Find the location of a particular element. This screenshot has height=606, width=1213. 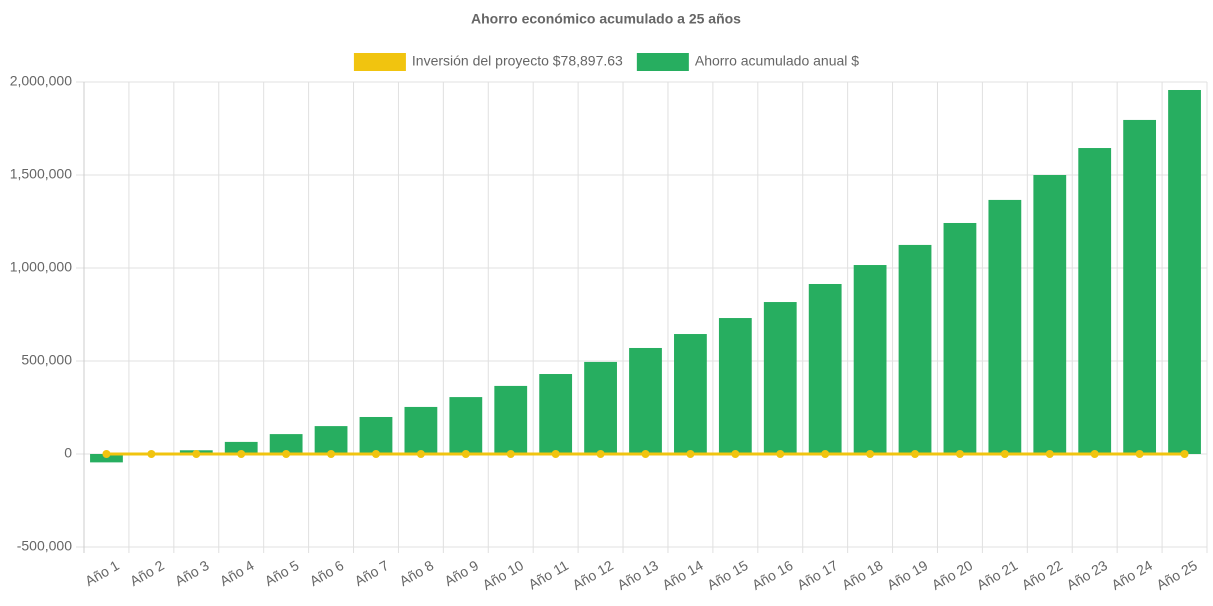

legend-label: Ahorro acumulado anual $ is located at coordinates (777, 61).